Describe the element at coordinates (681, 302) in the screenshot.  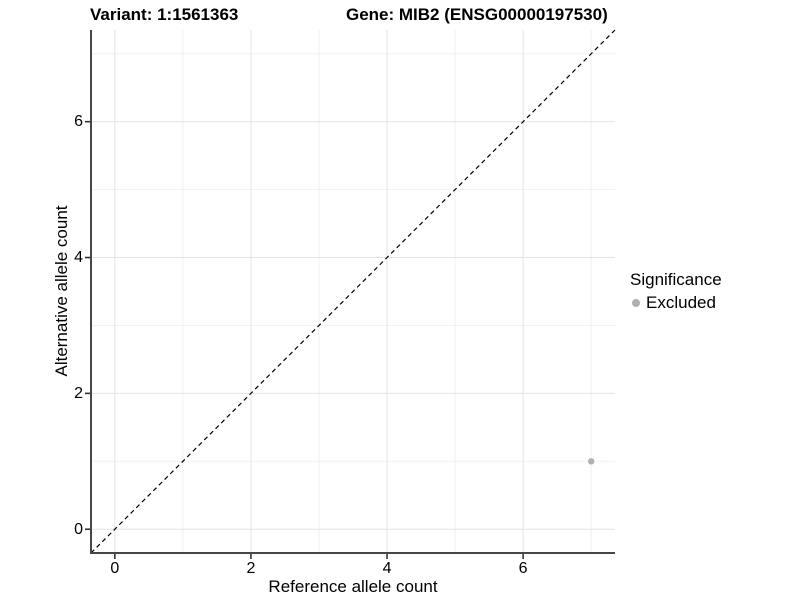
I see `legend-item-label: Excluded` at that location.